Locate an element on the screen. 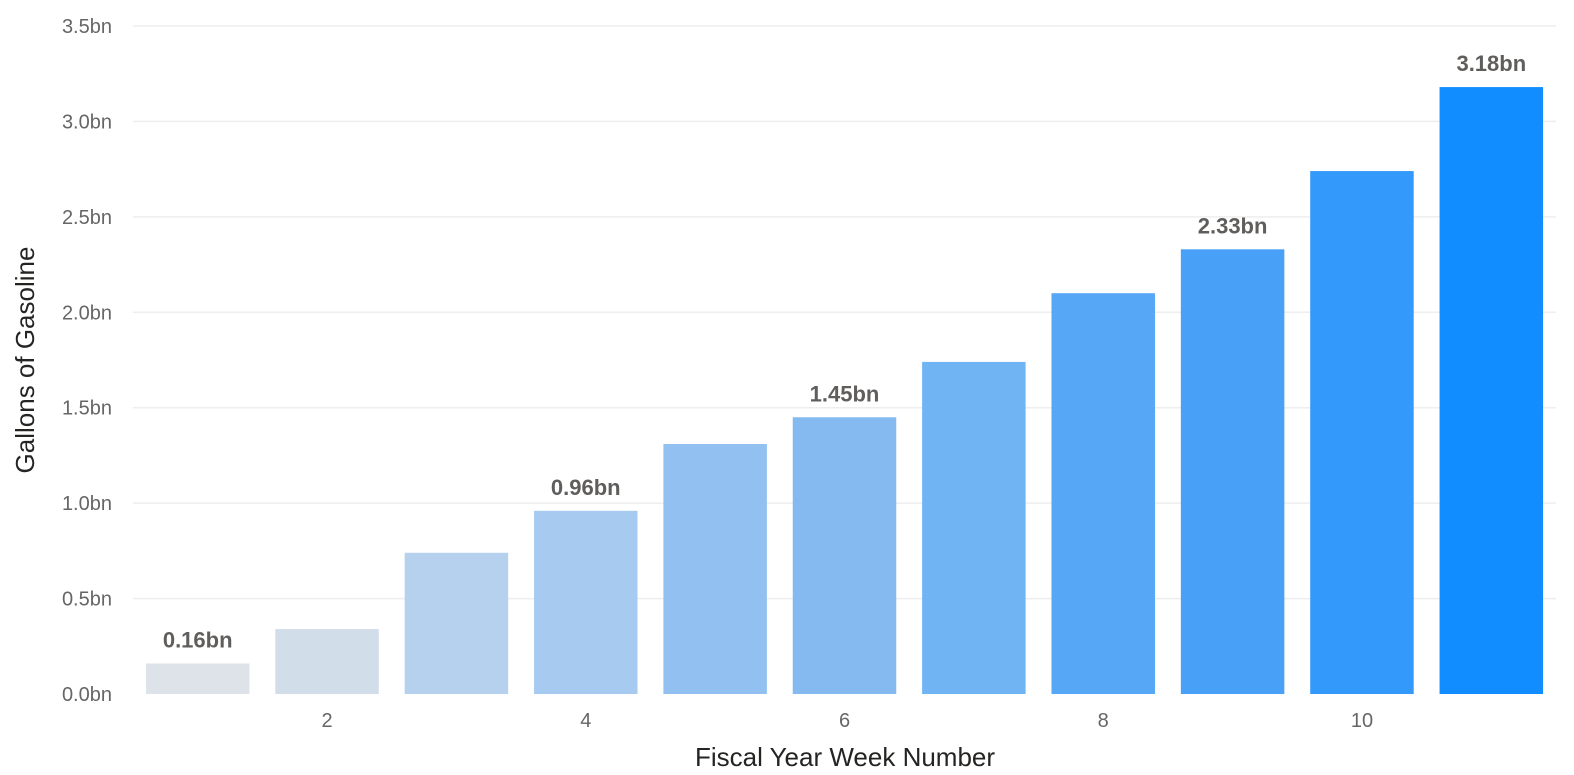  y-tick-label: 2.0bn is located at coordinates (87, 313).